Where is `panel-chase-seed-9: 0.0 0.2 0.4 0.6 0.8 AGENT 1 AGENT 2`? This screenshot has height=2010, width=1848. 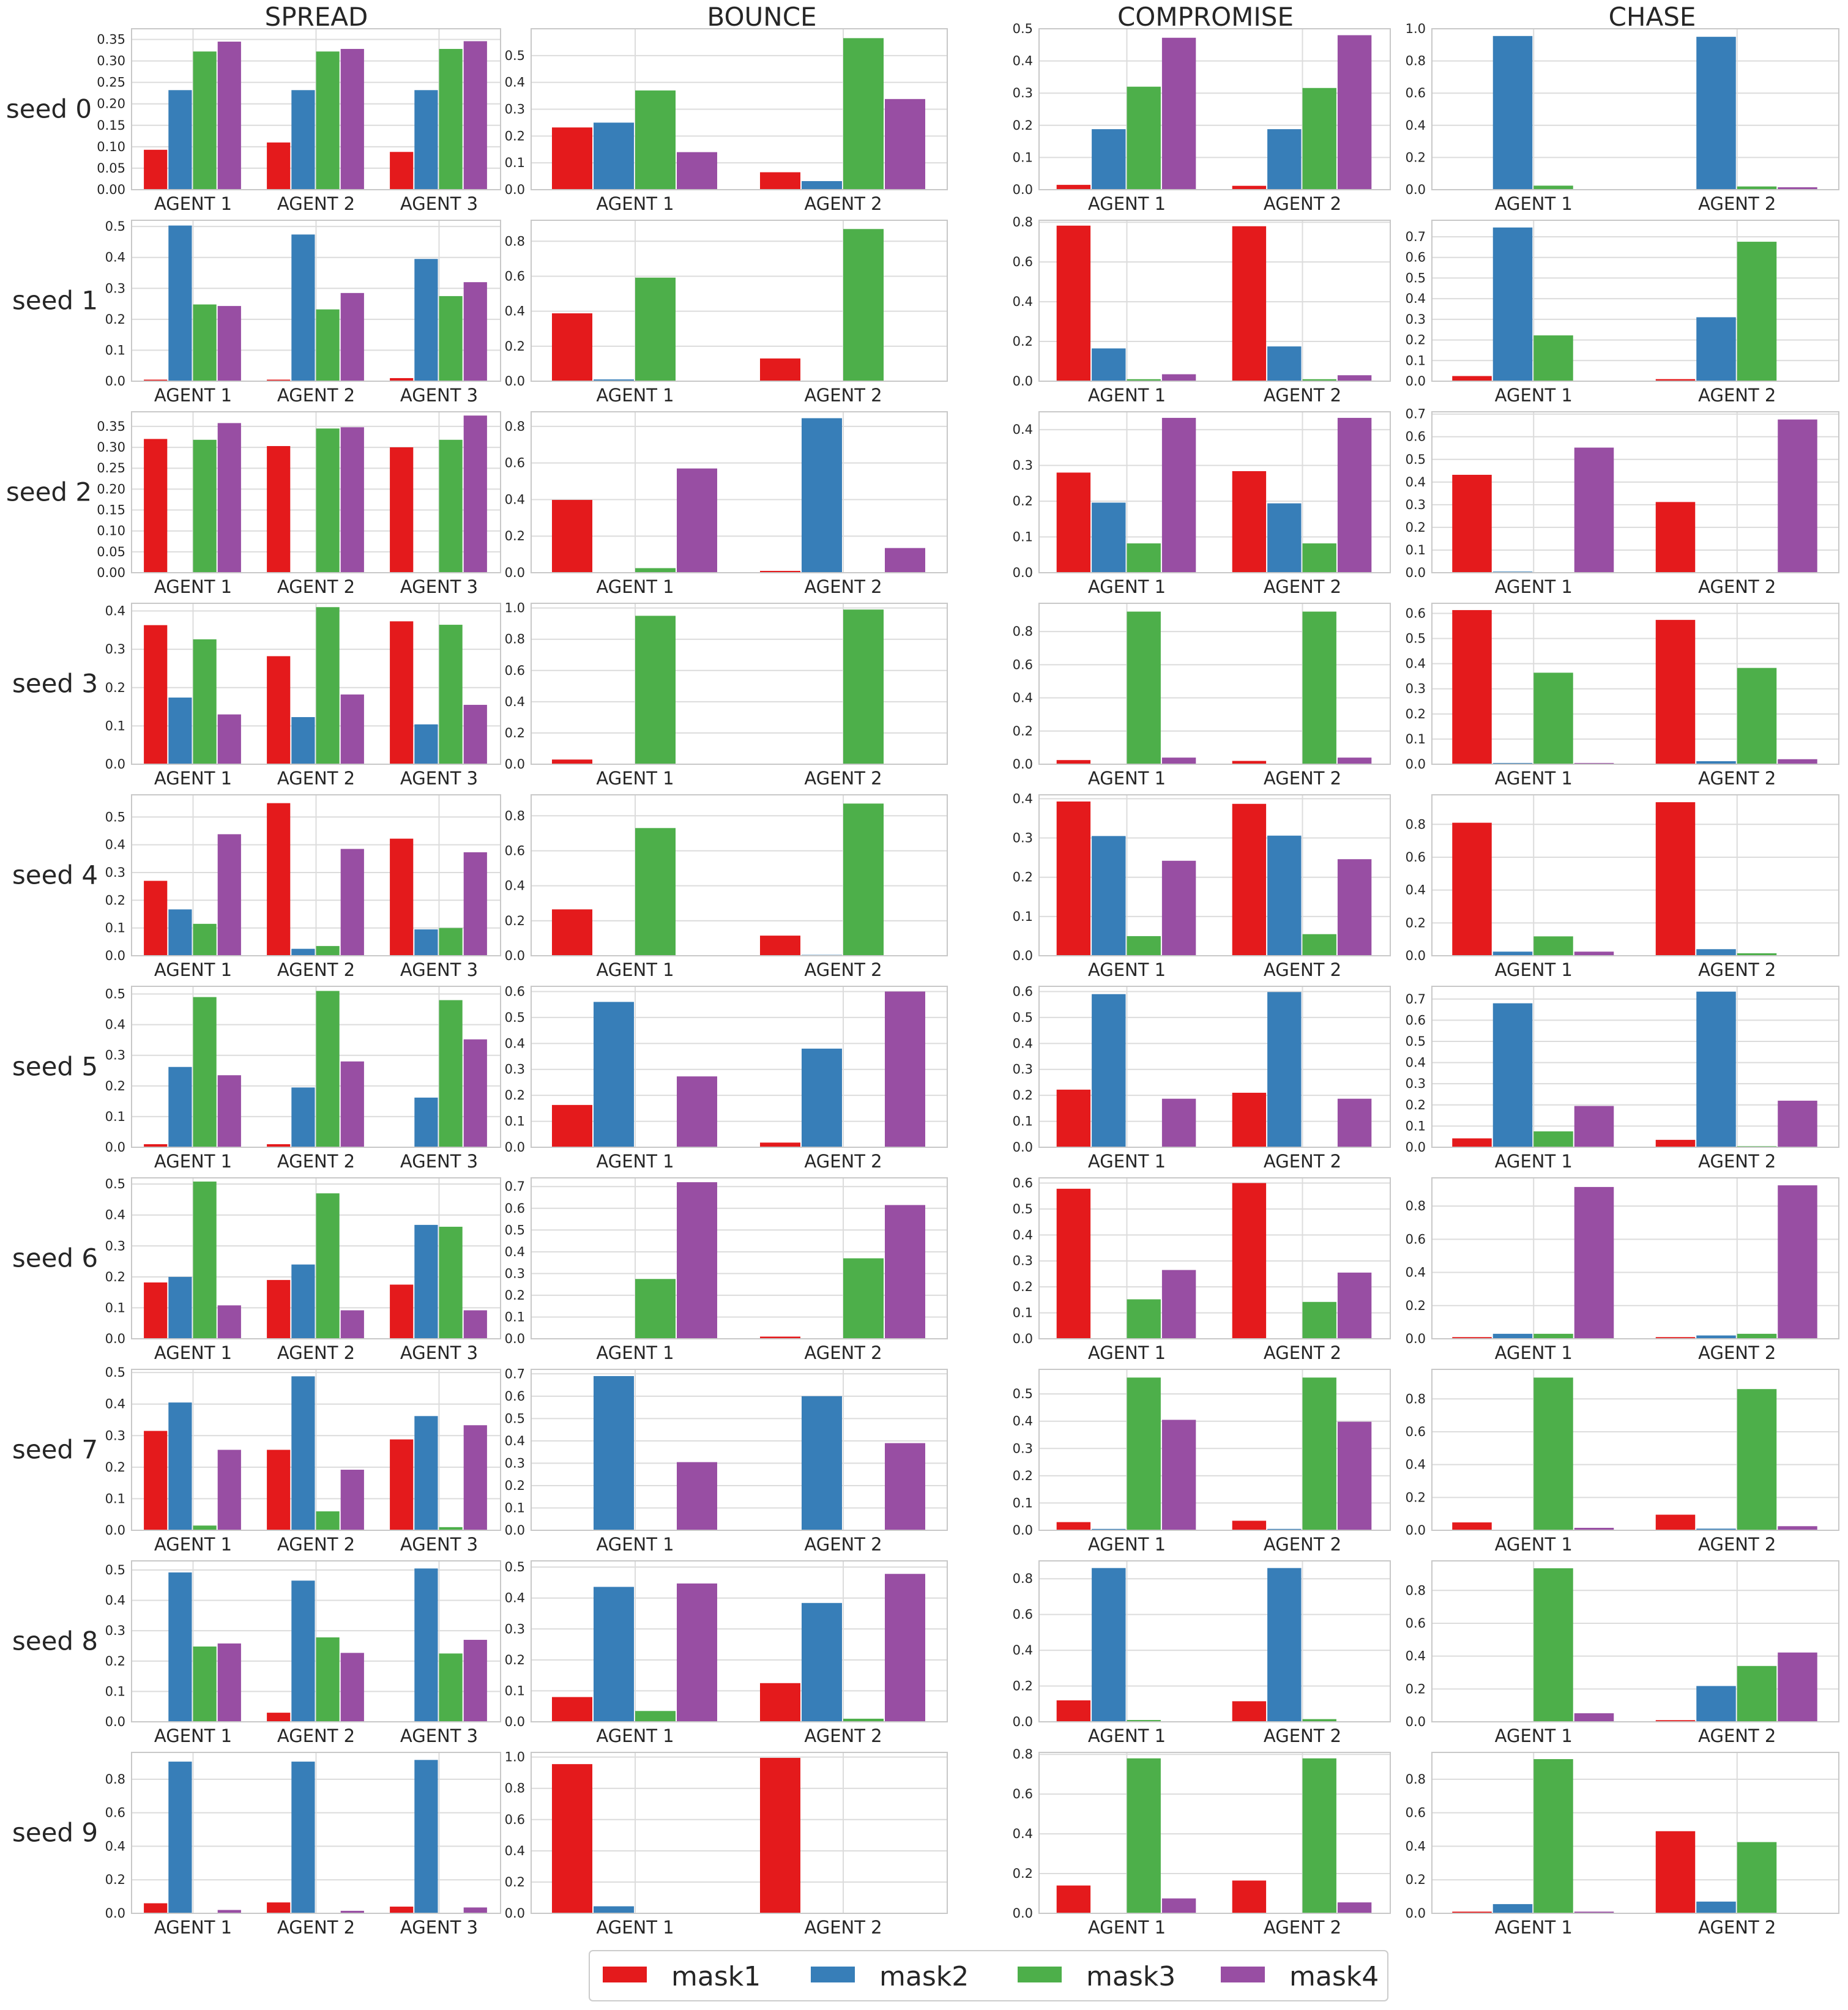 panel-chase-seed-9: 0.0 0.2 0.4 0.6 0.8 AGENT 1 AGENT 2 is located at coordinates (1622, 1845).